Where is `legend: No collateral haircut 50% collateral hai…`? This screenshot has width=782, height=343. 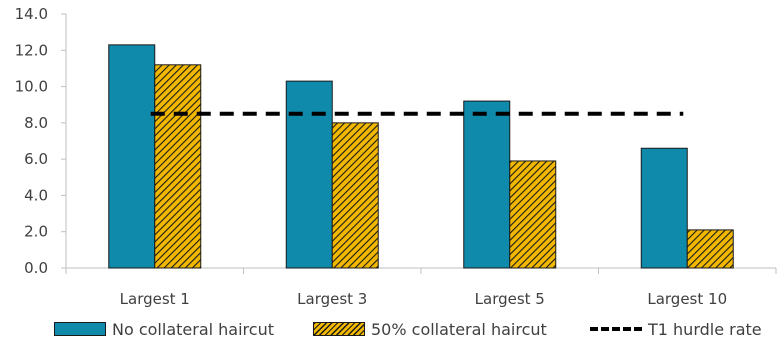
legend: No collateral haircut 50% collateral hai… is located at coordinates (391, 329).